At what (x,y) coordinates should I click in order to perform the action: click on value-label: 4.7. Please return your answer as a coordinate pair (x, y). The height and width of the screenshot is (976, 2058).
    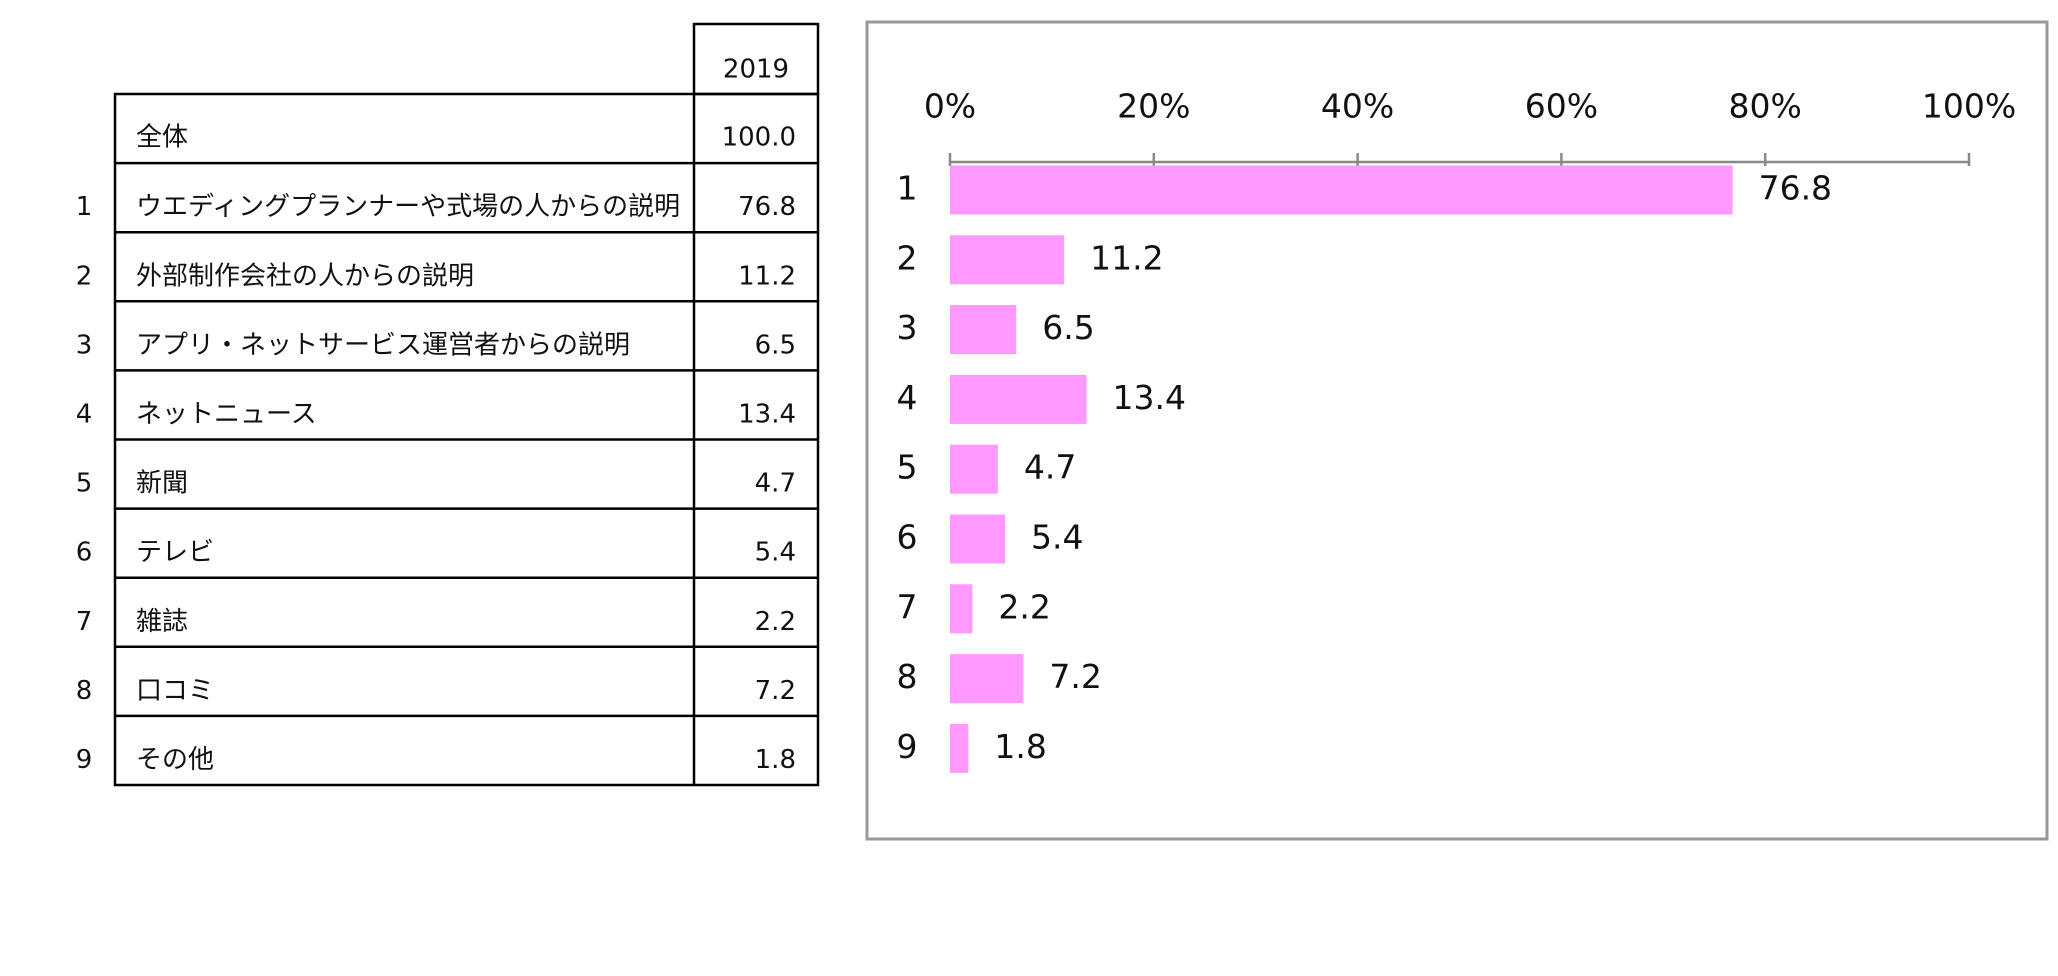
    Looking at the image, I should click on (1050, 467).